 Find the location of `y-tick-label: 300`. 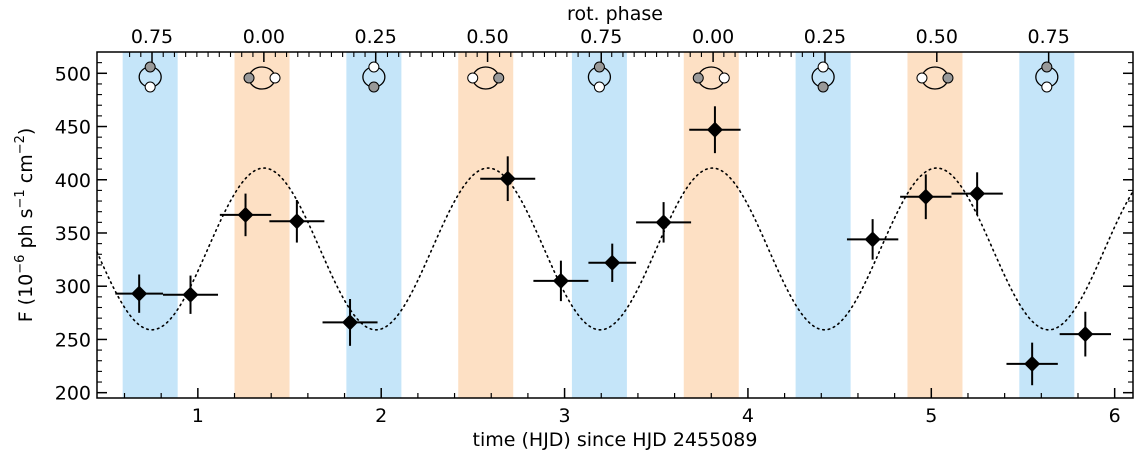

y-tick-label: 300 is located at coordinates (73, 287).